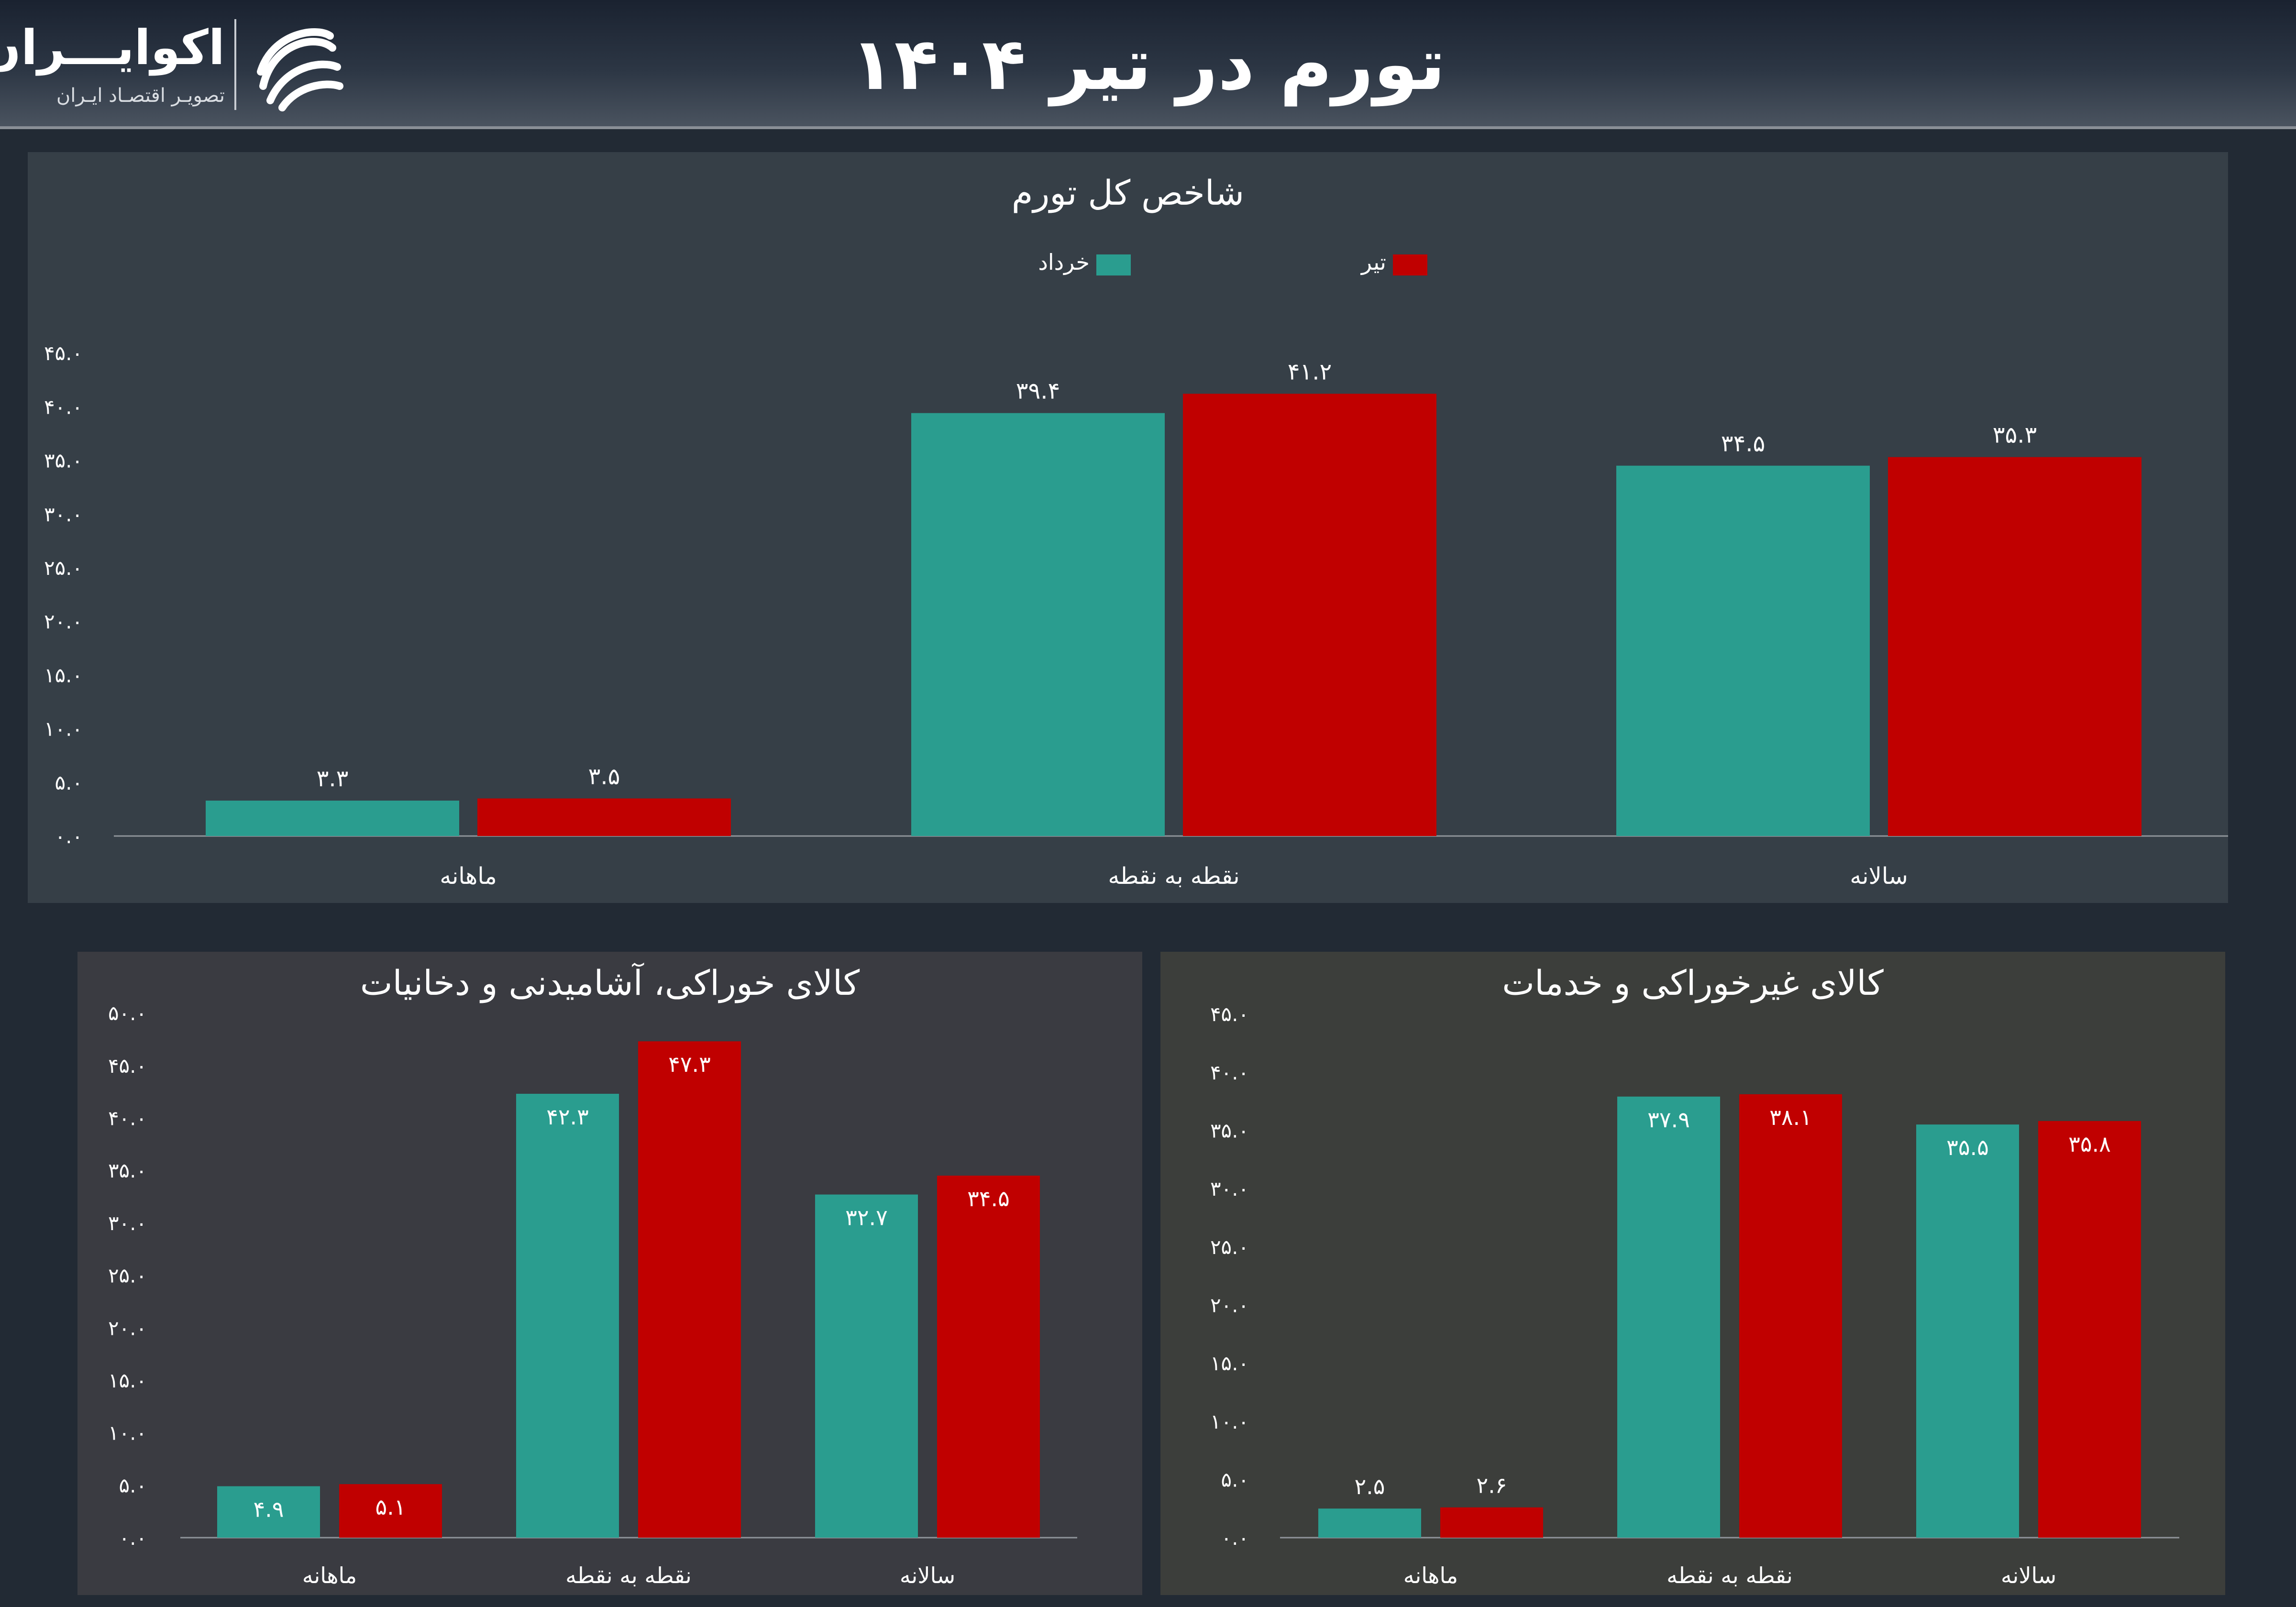 This screenshot has width=2296, height=1607. Describe the element at coordinates (333, 778) in the screenshot. I see `data-label: ۳.۳` at that location.